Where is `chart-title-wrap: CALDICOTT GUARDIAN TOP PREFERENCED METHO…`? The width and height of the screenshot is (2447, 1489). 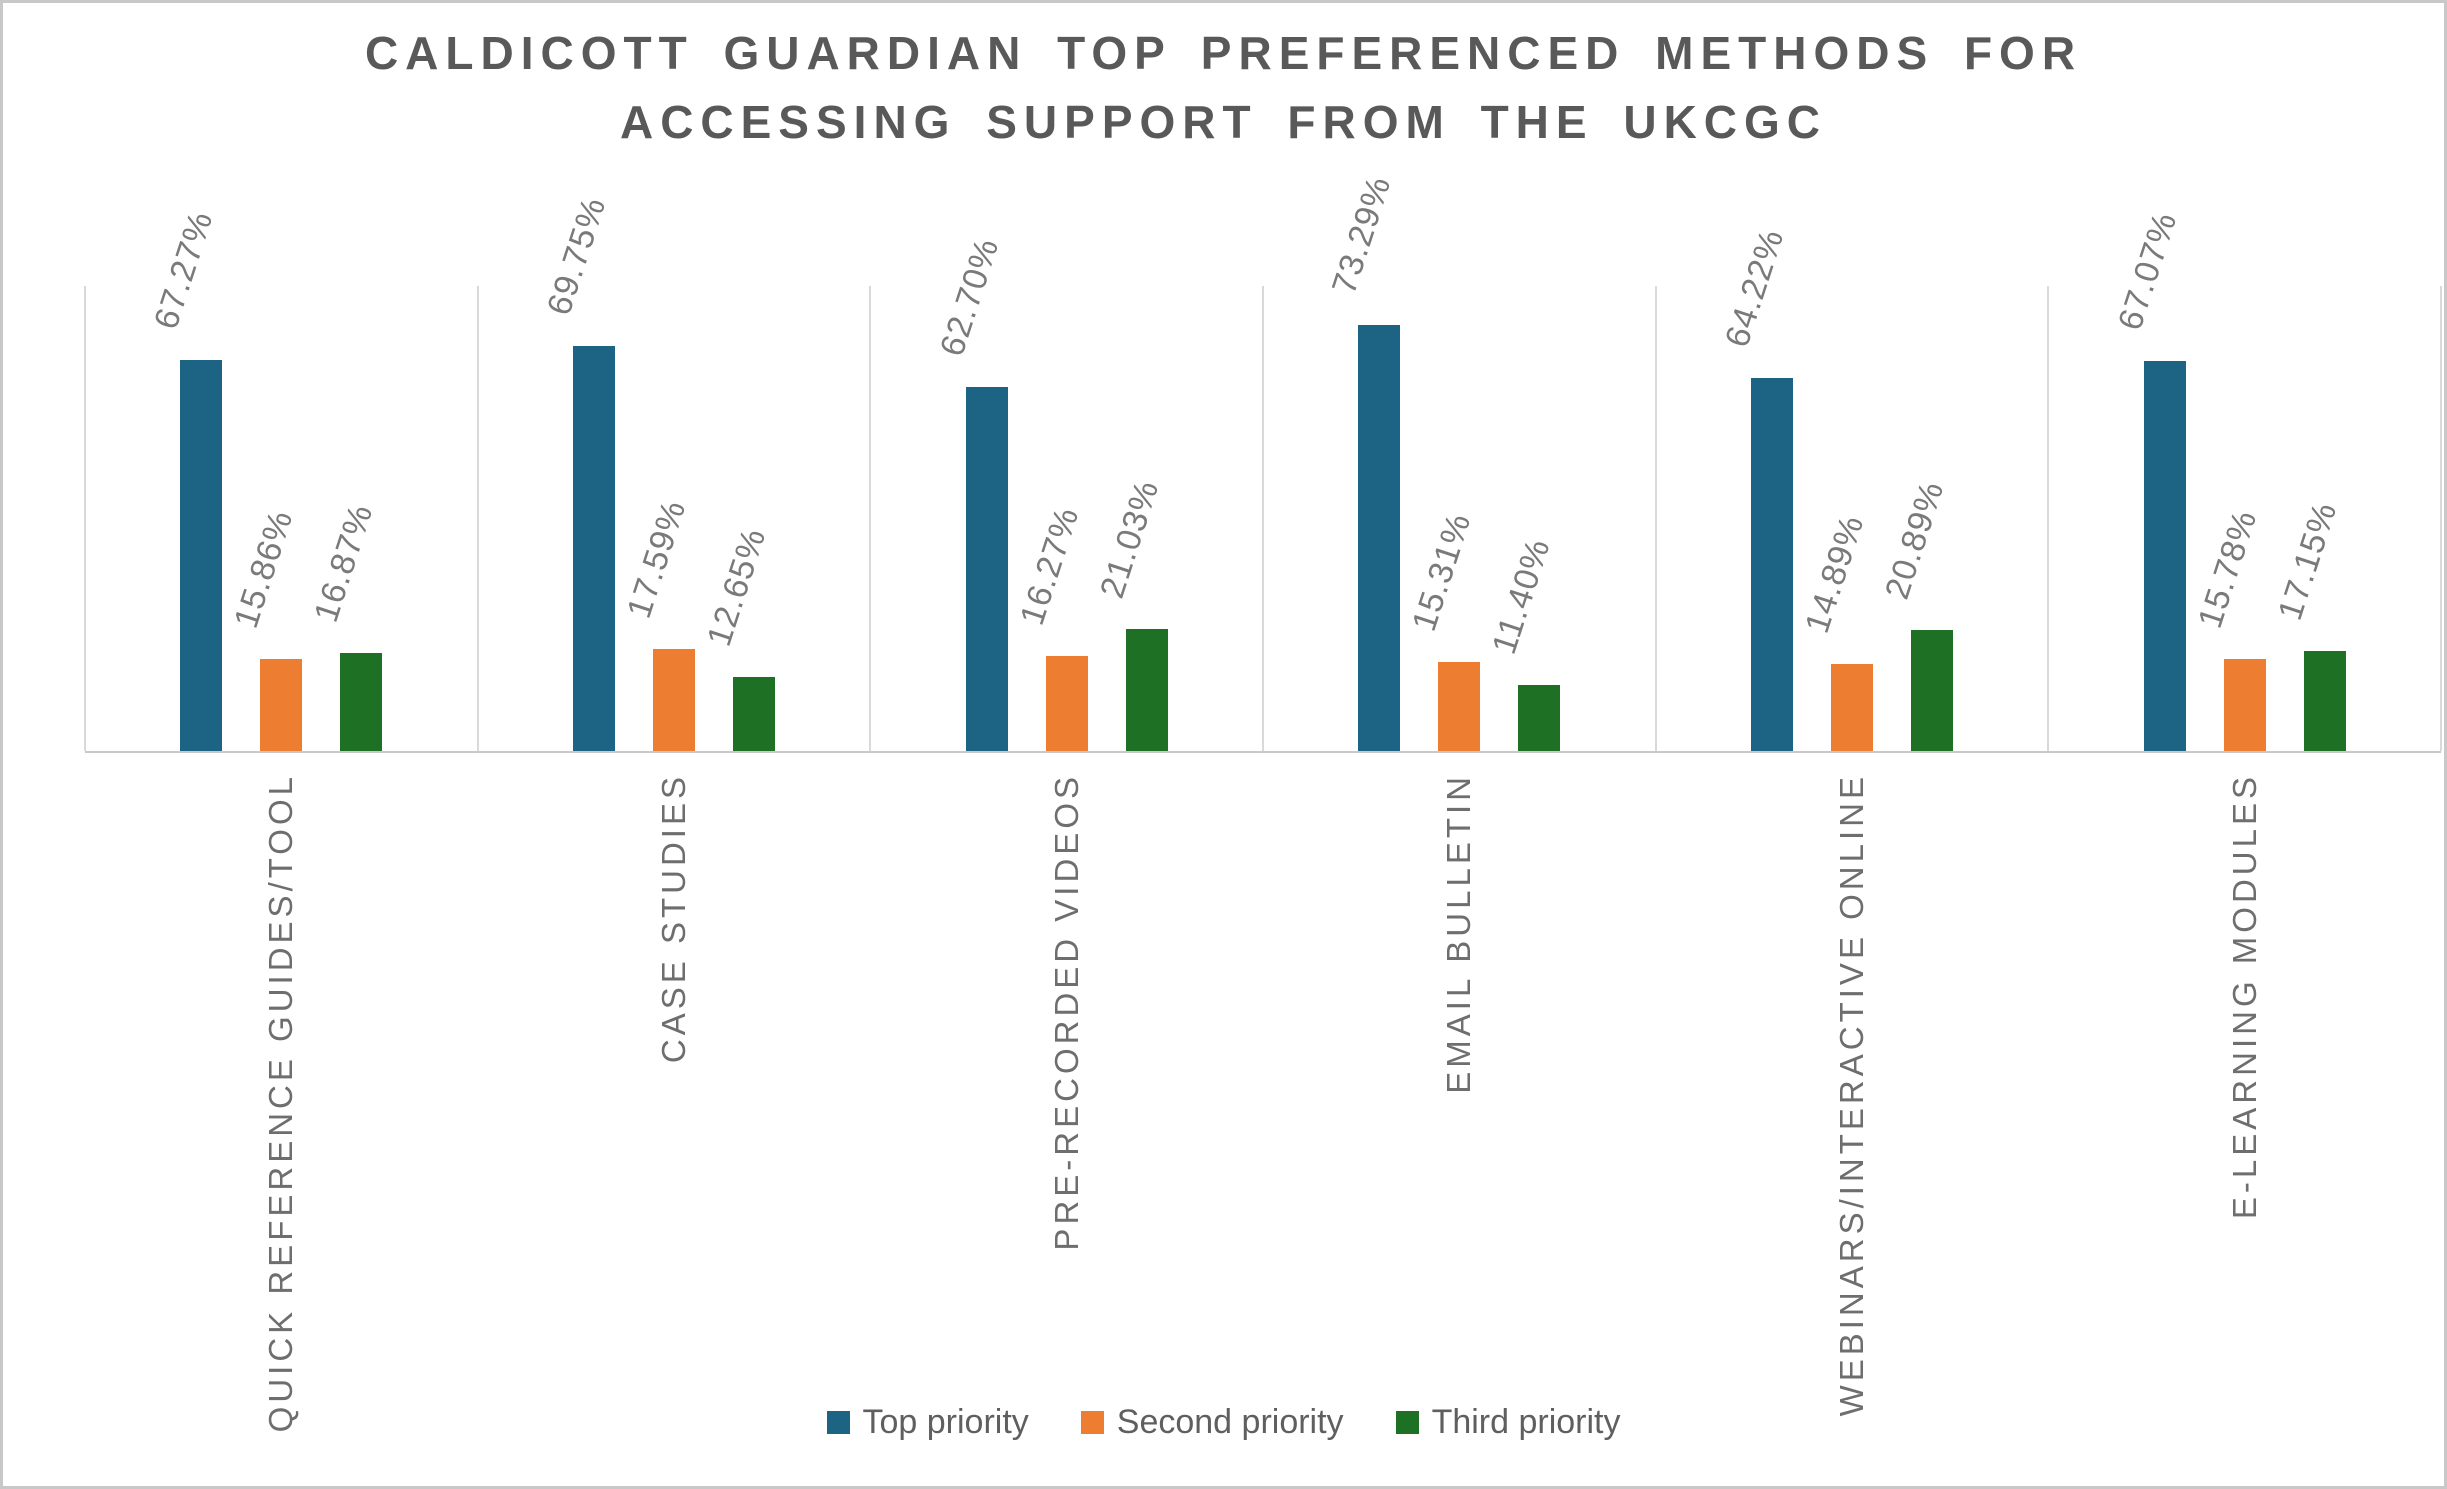 chart-title-wrap: CALDICOTT GUARDIAN TOP PREFERENCED METHO… is located at coordinates (1223, 88).